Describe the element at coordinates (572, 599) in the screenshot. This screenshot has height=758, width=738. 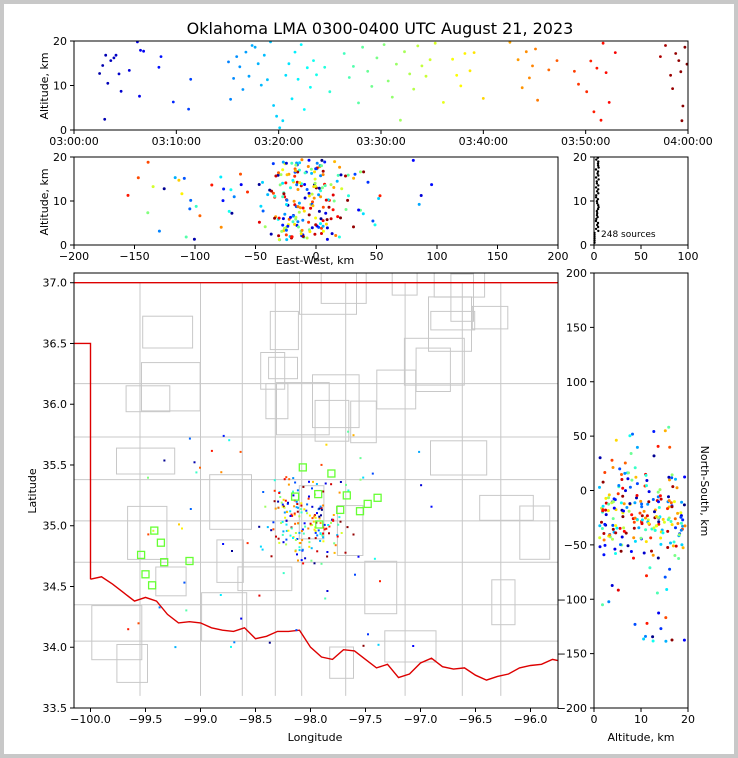
I see `ns-height-ytick-label: −100` at that location.